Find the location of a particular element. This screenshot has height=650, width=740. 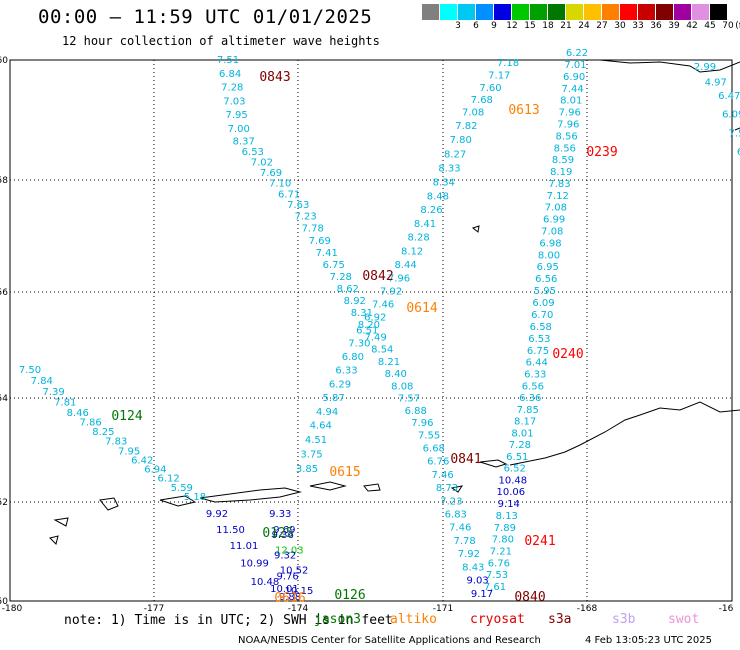

color-tick-label: 24 is located at coordinates (584, 26).